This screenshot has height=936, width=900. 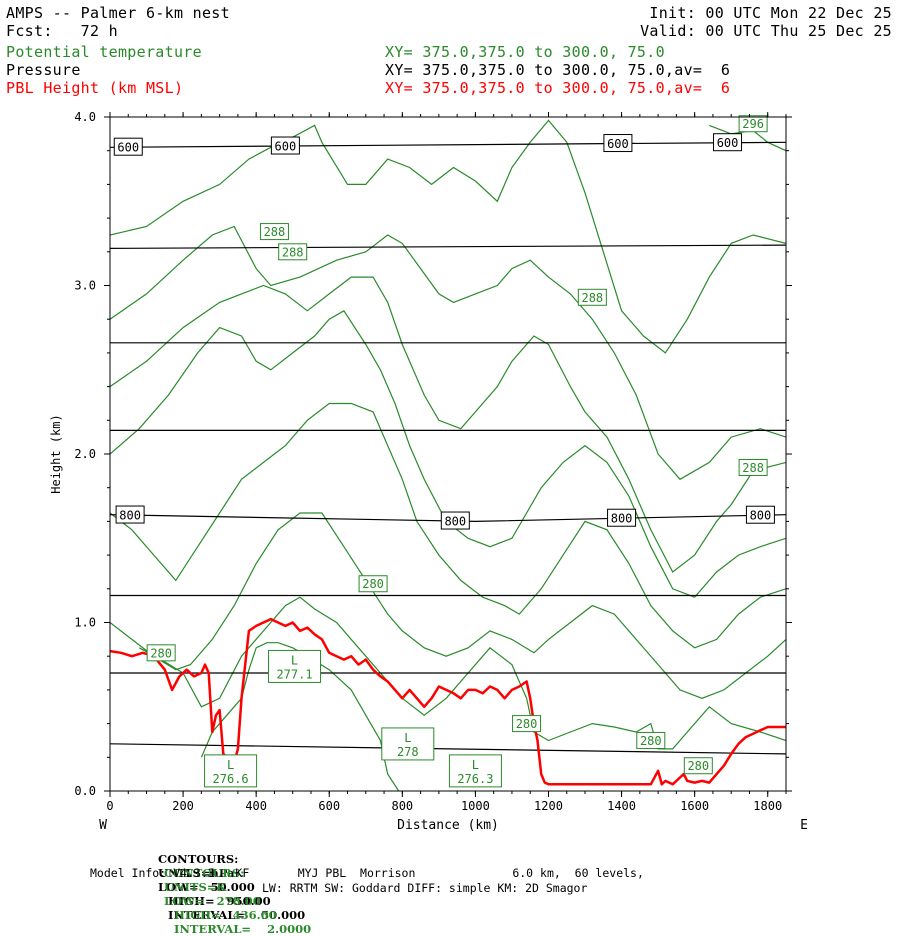 I want to click on x-tick-label: 0, so click(x=109, y=806).